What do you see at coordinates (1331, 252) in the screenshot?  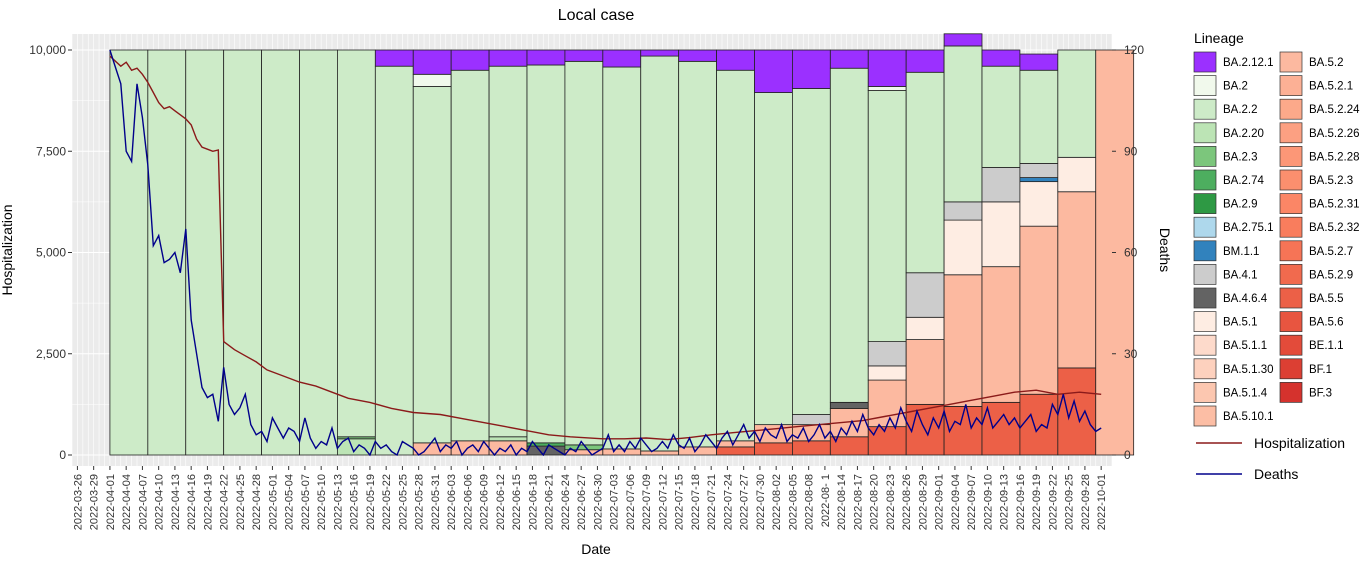 I see `legend-label: BA.5.2.7` at bounding box center [1331, 252].